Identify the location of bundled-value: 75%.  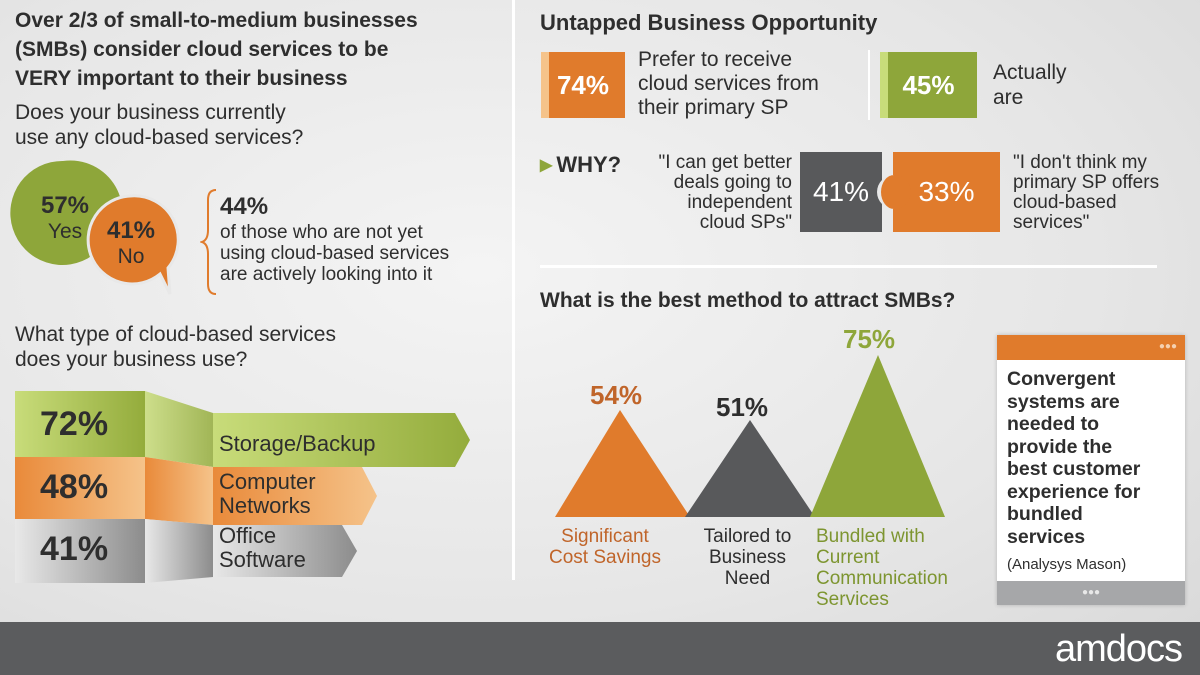
(869, 339).